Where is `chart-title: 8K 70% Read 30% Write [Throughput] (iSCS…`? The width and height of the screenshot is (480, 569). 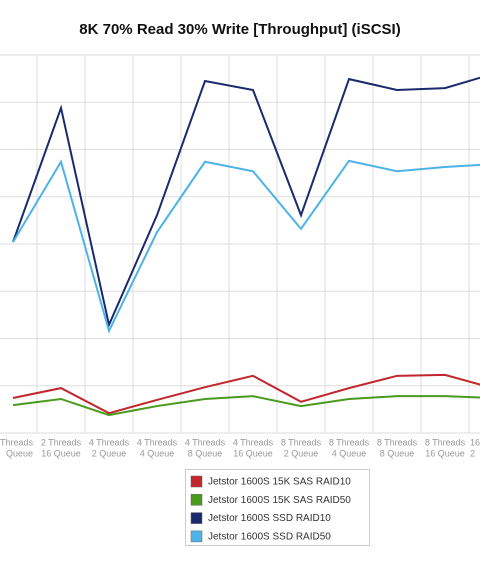 chart-title: 8K 70% Read 30% Write [Throughput] (iSCS… is located at coordinates (239, 29).